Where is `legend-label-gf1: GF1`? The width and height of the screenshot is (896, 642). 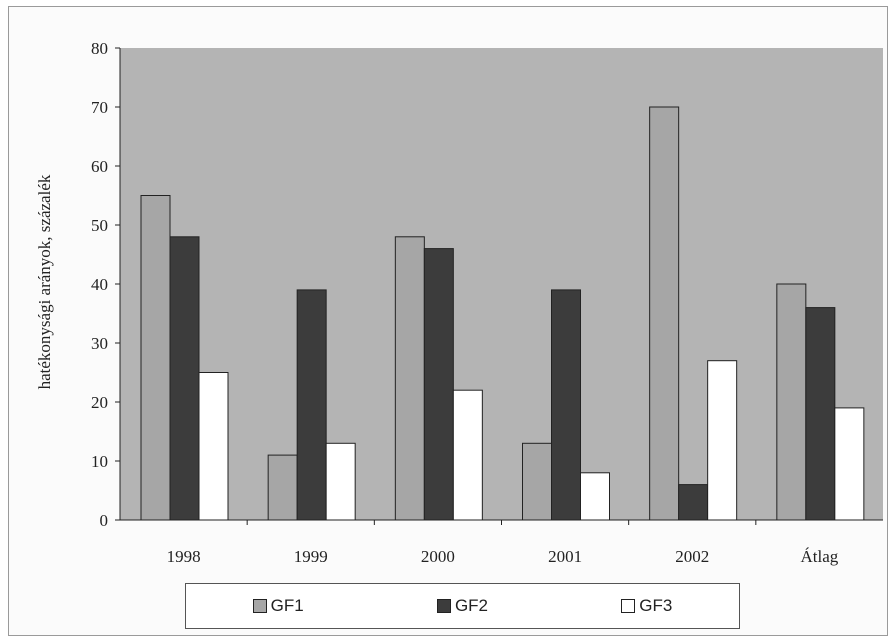
legend-label-gf1: GF1 is located at coordinates (287, 606).